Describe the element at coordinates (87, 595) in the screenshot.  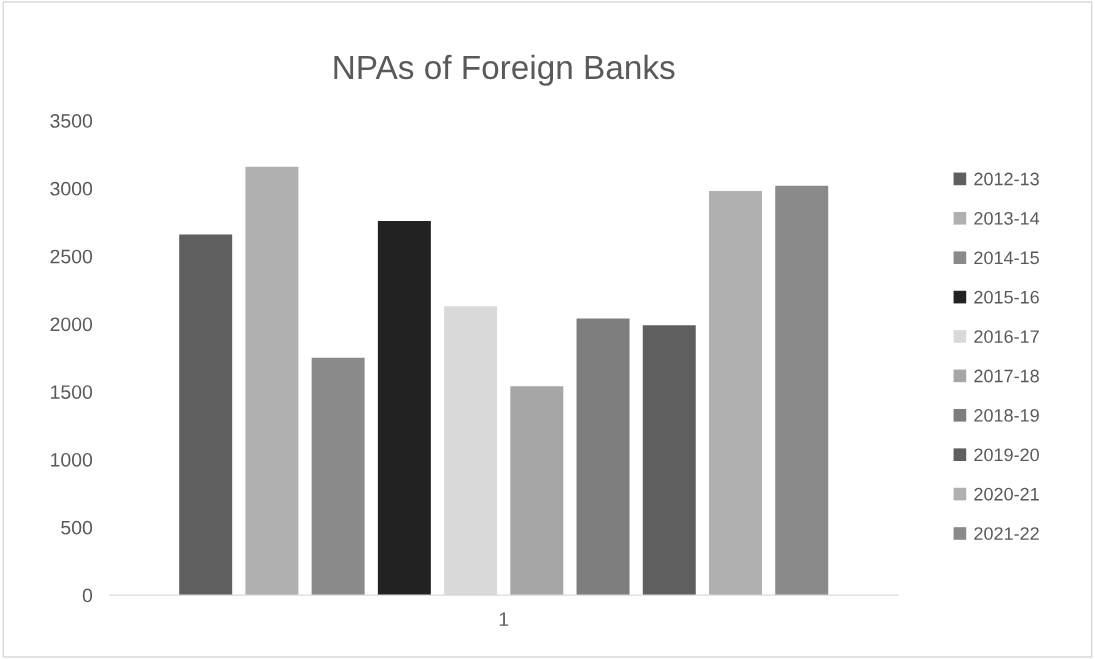
I see `y-tick-label: 0` at that location.